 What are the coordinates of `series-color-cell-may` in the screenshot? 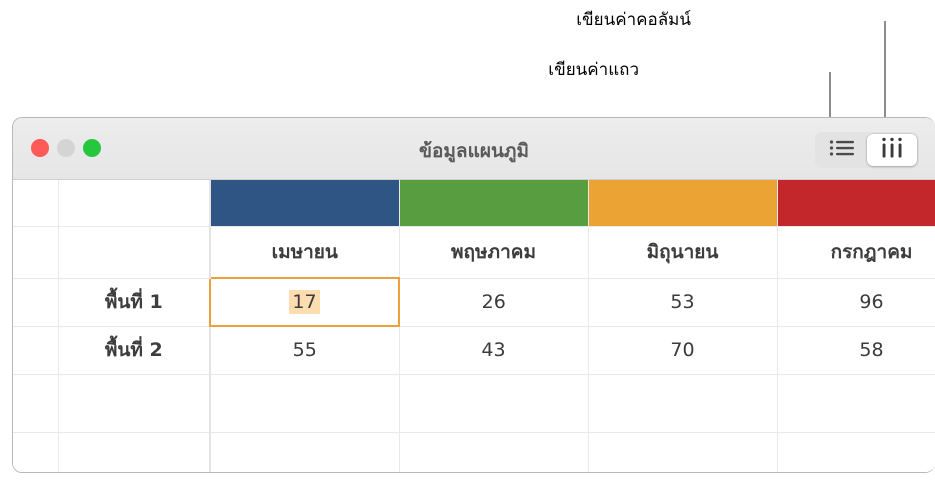 It's located at (493, 203).